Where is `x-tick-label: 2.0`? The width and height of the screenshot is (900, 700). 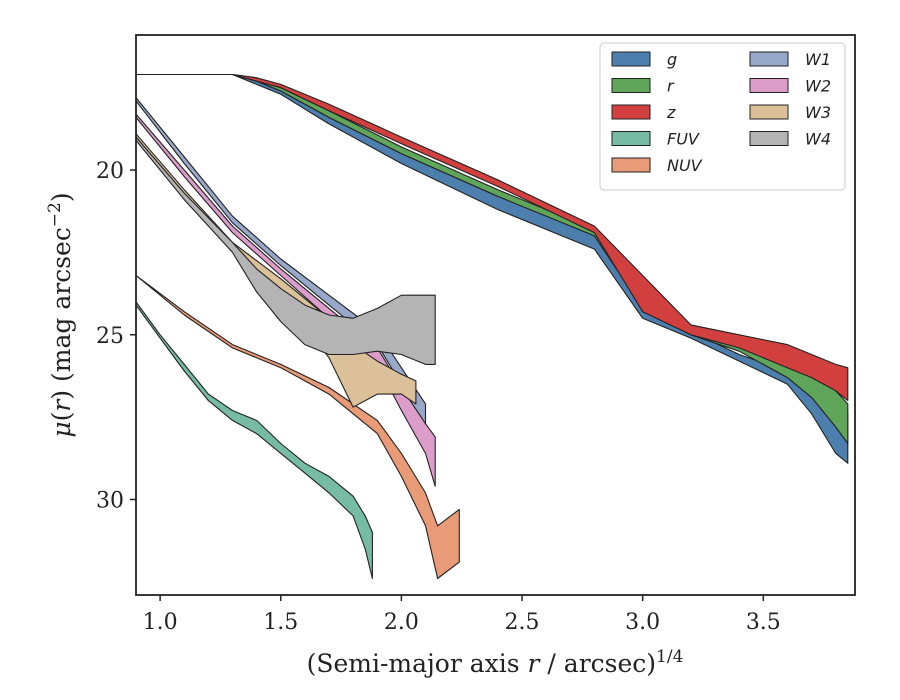
x-tick-label: 2.0 is located at coordinates (401, 622).